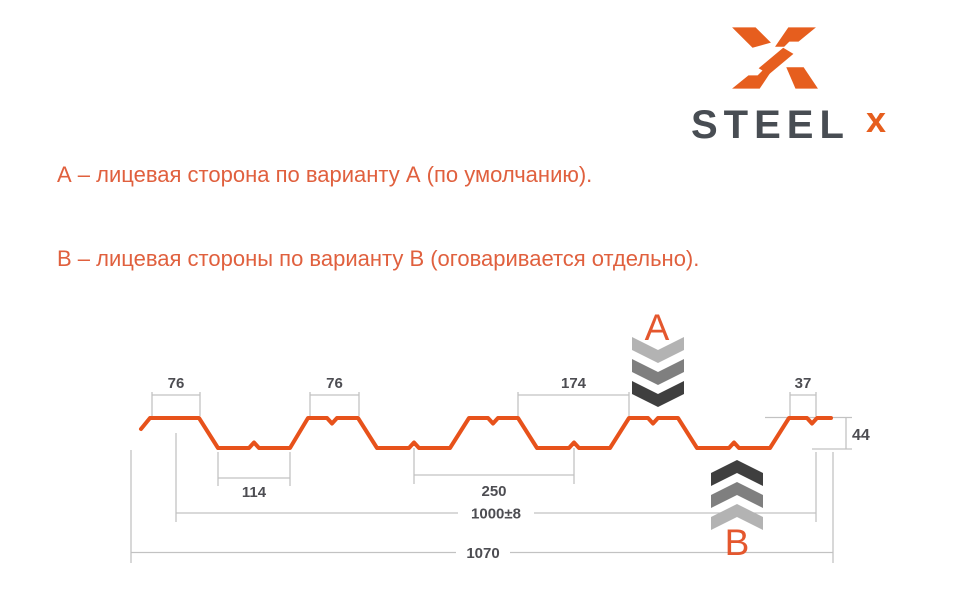 The width and height of the screenshot is (970, 597). What do you see at coordinates (254, 492) in the screenshot?
I see `dim-valley: 114` at bounding box center [254, 492].